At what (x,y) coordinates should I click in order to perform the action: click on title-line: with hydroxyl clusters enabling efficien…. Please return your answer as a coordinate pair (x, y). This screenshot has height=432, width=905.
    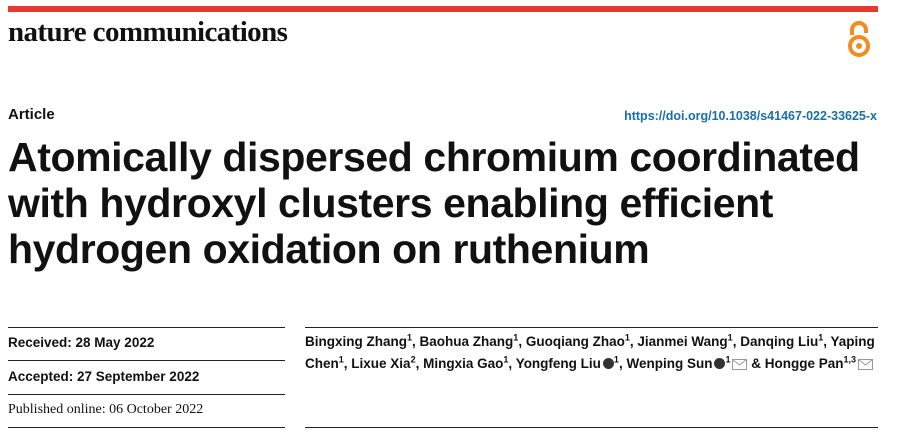
    Looking at the image, I should click on (391, 203).